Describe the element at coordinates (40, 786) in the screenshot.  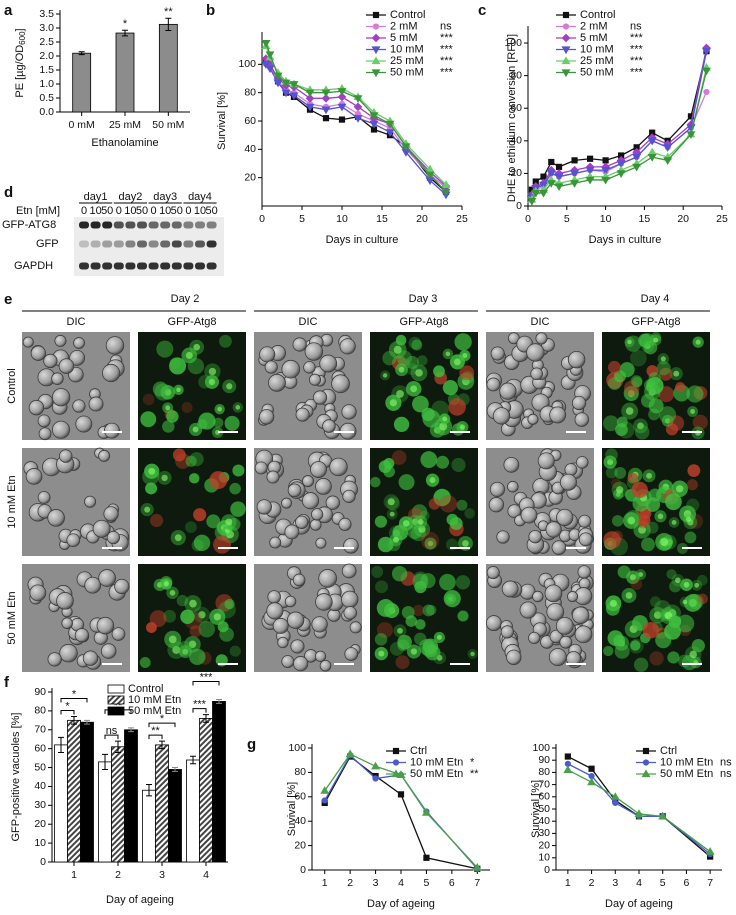
I see `y-tick-label: 40` at that location.